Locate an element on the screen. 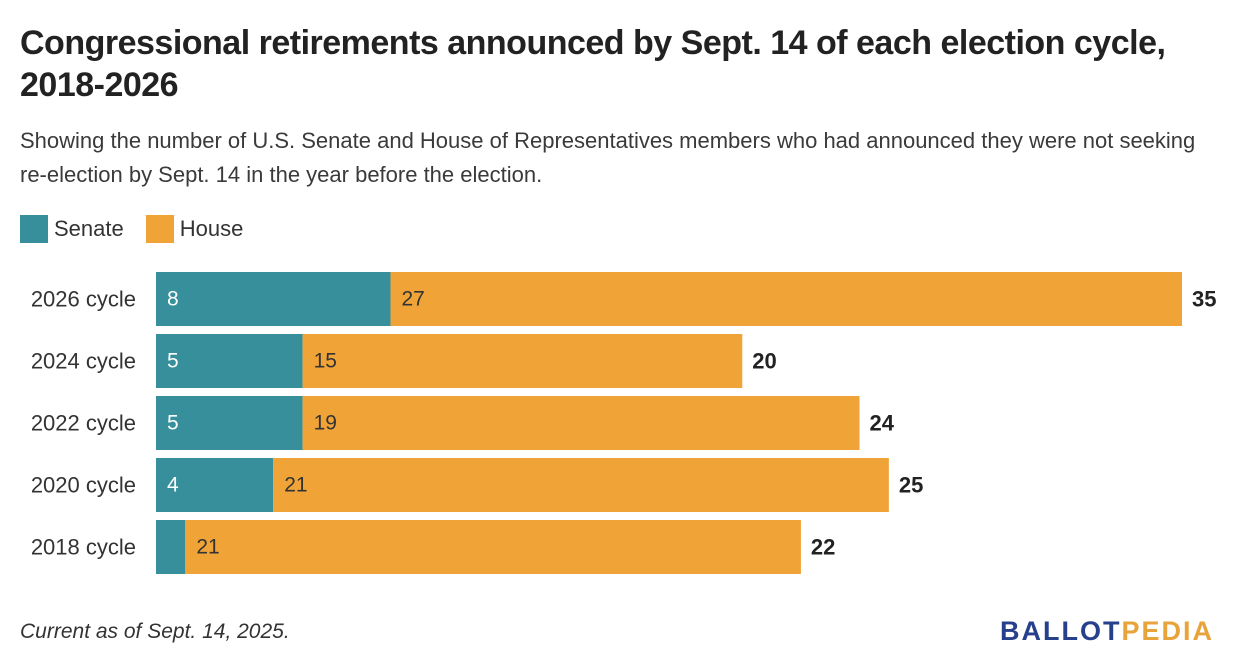  total-label: 24 is located at coordinates (882, 423).